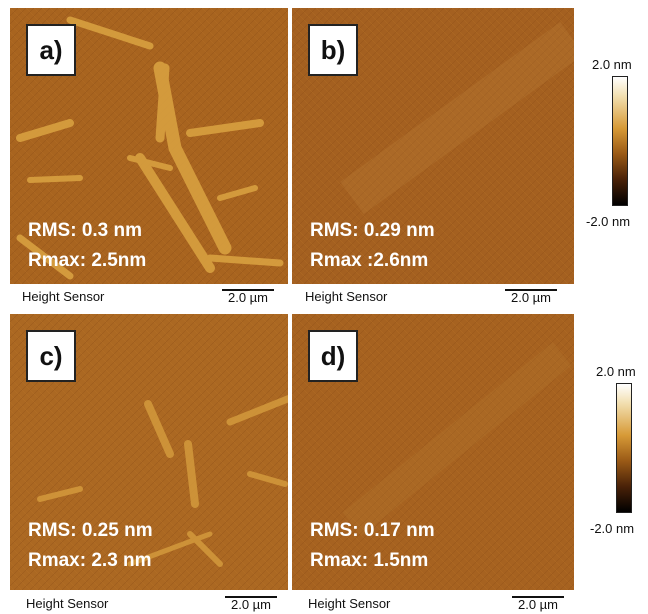 The width and height of the screenshot is (648, 614). What do you see at coordinates (87, 260) in the screenshot?
I see `rmax-value-a: Rmax: 2.5nm` at bounding box center [87, 260].